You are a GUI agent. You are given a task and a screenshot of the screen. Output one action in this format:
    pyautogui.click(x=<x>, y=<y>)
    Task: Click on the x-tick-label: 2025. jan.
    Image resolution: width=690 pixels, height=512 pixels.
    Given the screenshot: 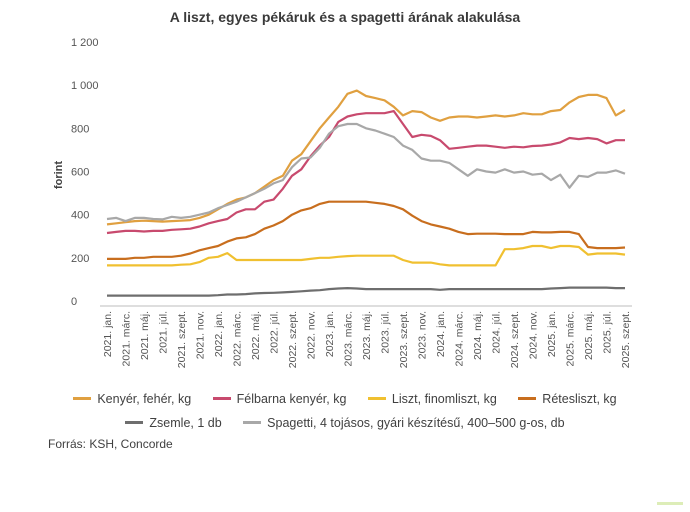 What is the action you would take?
    pyautogui.click(x=552, y=334)
    